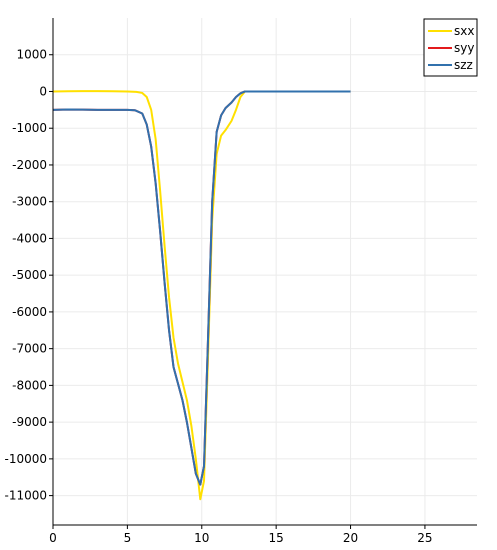  Describe the element at coordinates (464, 48) in the screenshot. I see `legend-label-syy: syy` at that location.